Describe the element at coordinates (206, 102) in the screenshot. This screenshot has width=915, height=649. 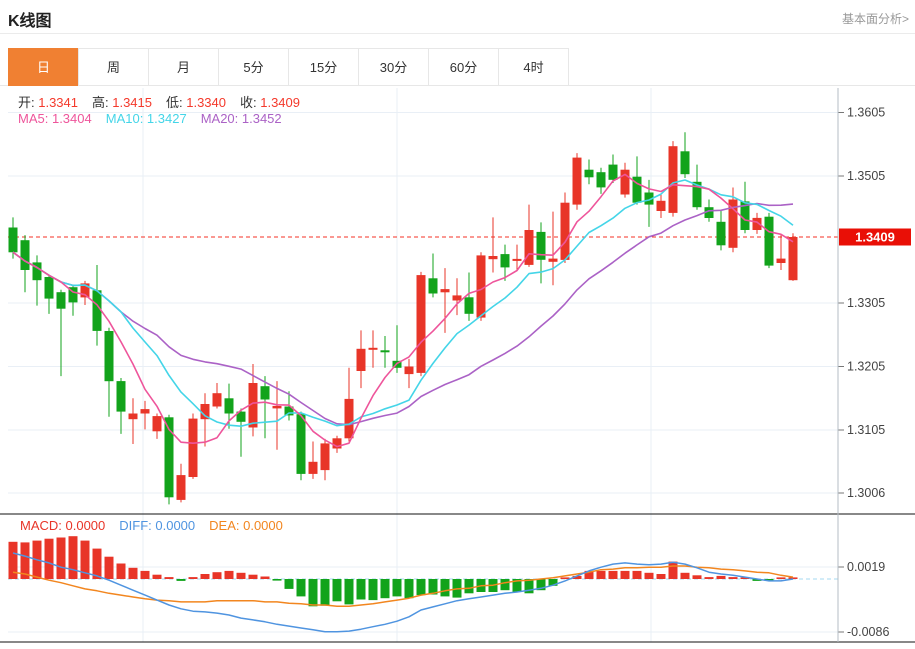
I see `legend-value: 1.3340` at that location.